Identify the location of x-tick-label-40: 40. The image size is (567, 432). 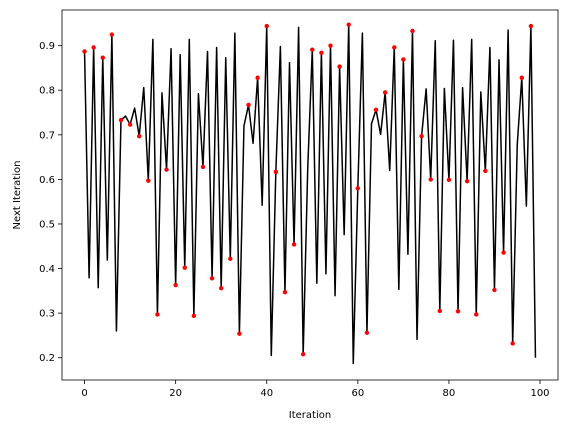
(266, 393).